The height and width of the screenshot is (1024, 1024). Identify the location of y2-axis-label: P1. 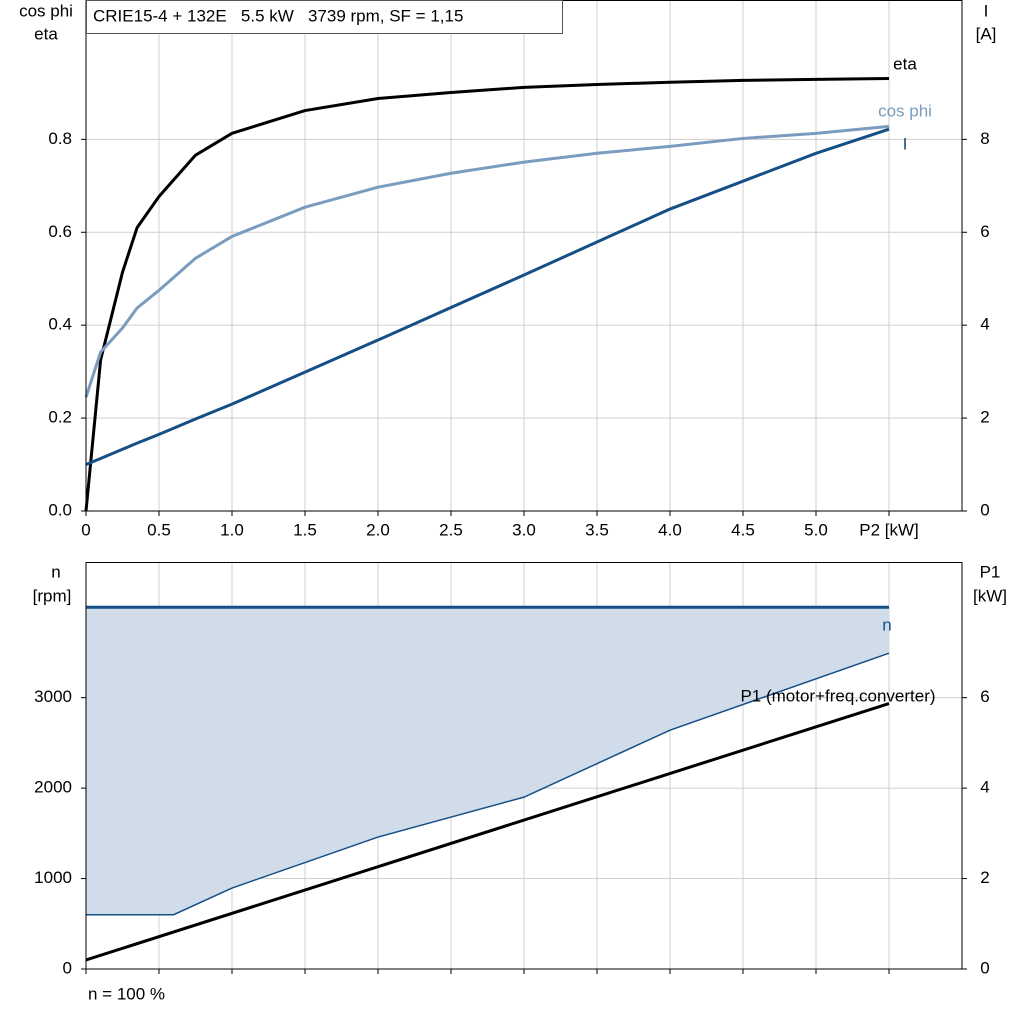
(990, 571).